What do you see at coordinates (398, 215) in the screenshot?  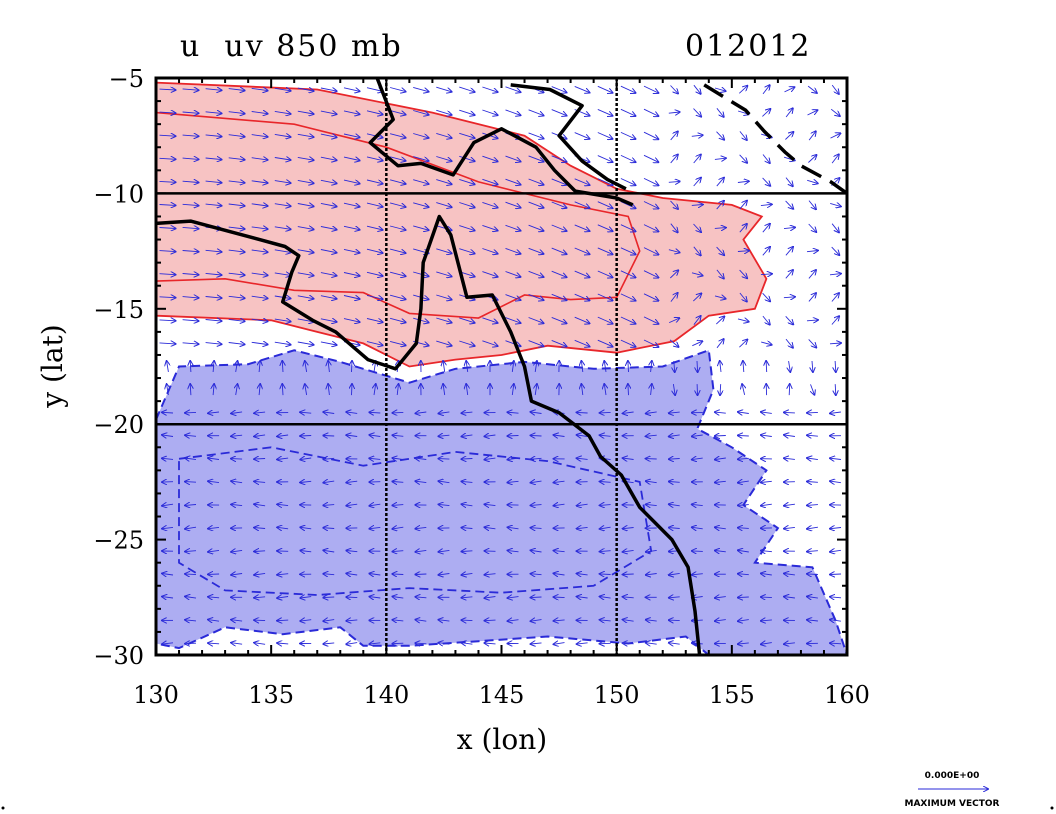 I see `positive-u-inner-contour` at bounding box center [398, 215].